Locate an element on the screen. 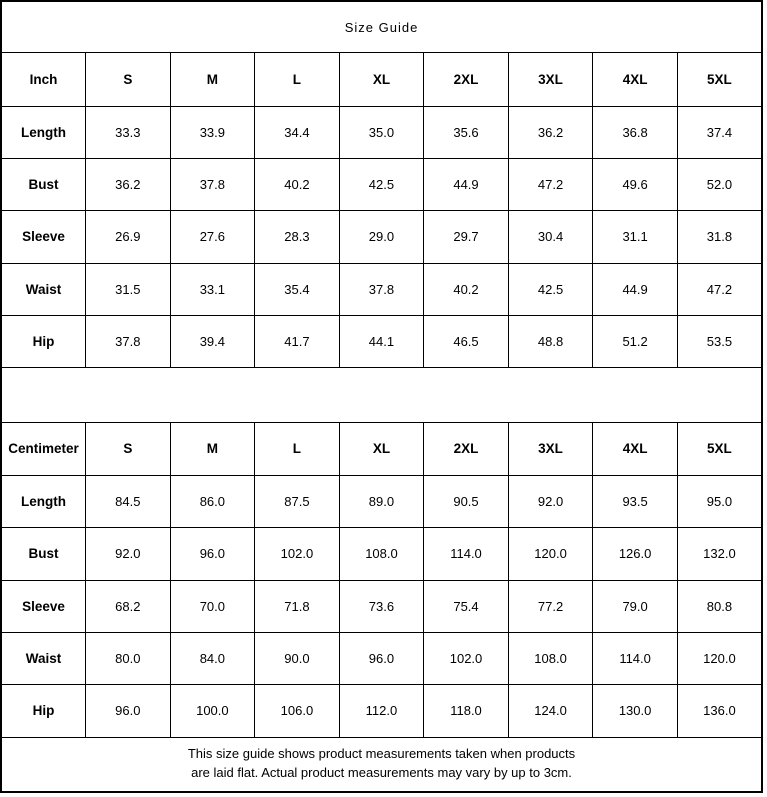 This screenshot has width=767, height=797. centimeter-header-row: Centimeter S M L XL 2XL 3XL 4XL 5XL is located at coordinates (381, 448).